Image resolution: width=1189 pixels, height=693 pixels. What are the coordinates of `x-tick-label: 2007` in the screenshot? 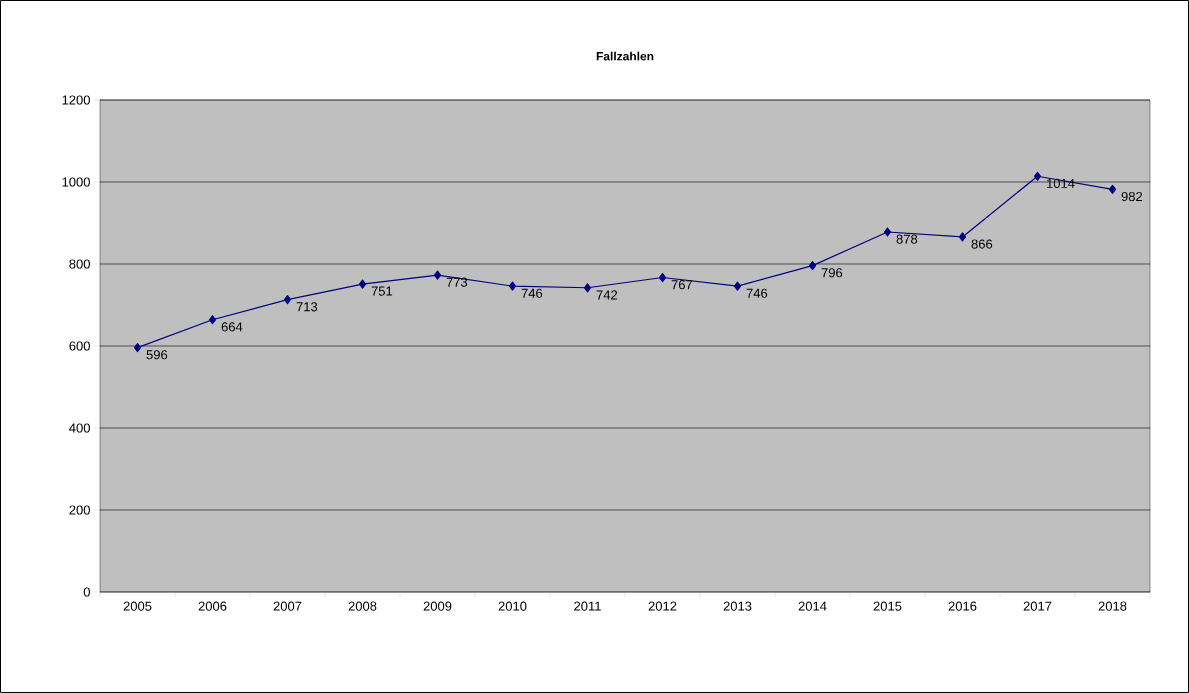 It's located at (287, 606).